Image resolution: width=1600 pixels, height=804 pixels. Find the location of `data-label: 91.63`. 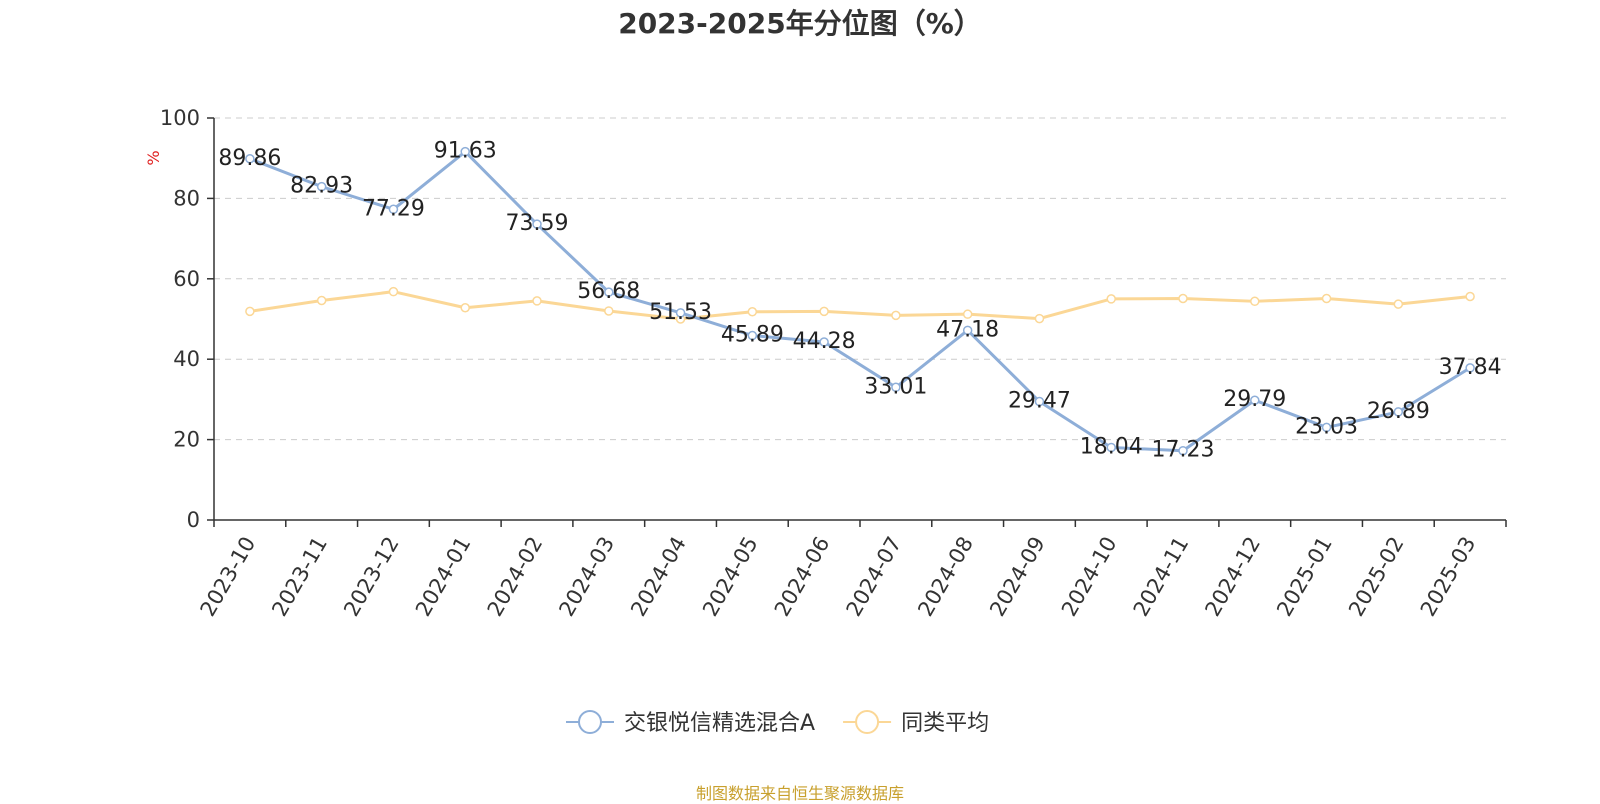

data-label: 91.63 is located at coordinates (465, 151).